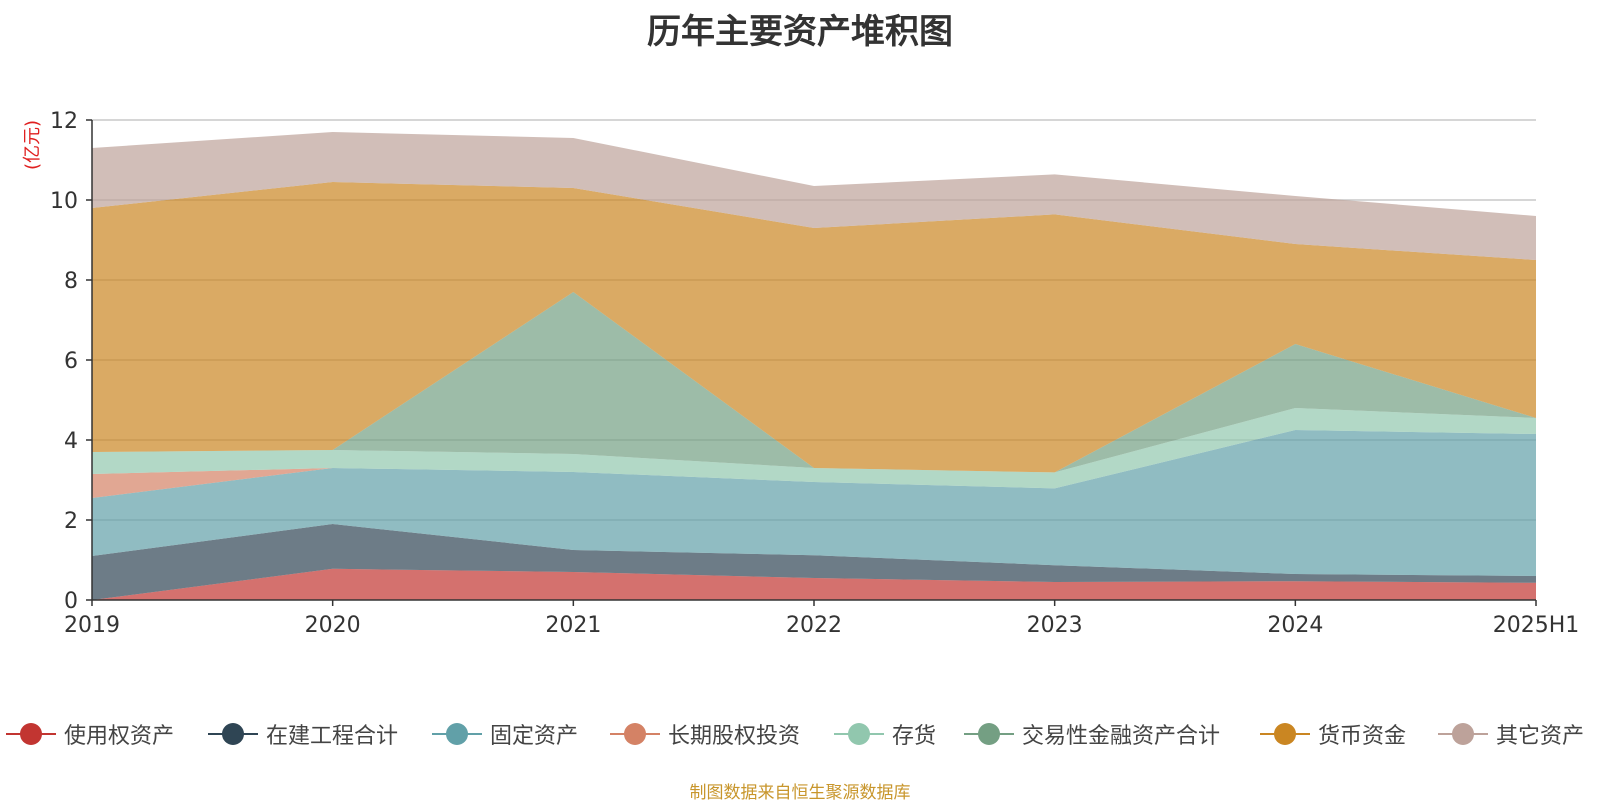  Describe the element at coordinates (1055, 625) in the screenshot. I see `x-tick-label: 2023` at that location.